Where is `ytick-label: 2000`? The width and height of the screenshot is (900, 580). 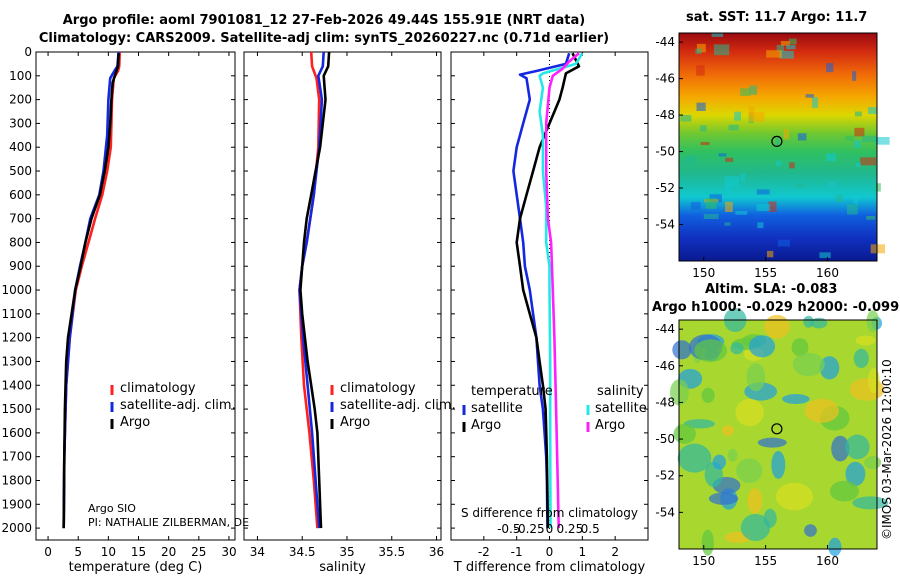
ytick-label: 2000 is located at coordinates (16, 528).